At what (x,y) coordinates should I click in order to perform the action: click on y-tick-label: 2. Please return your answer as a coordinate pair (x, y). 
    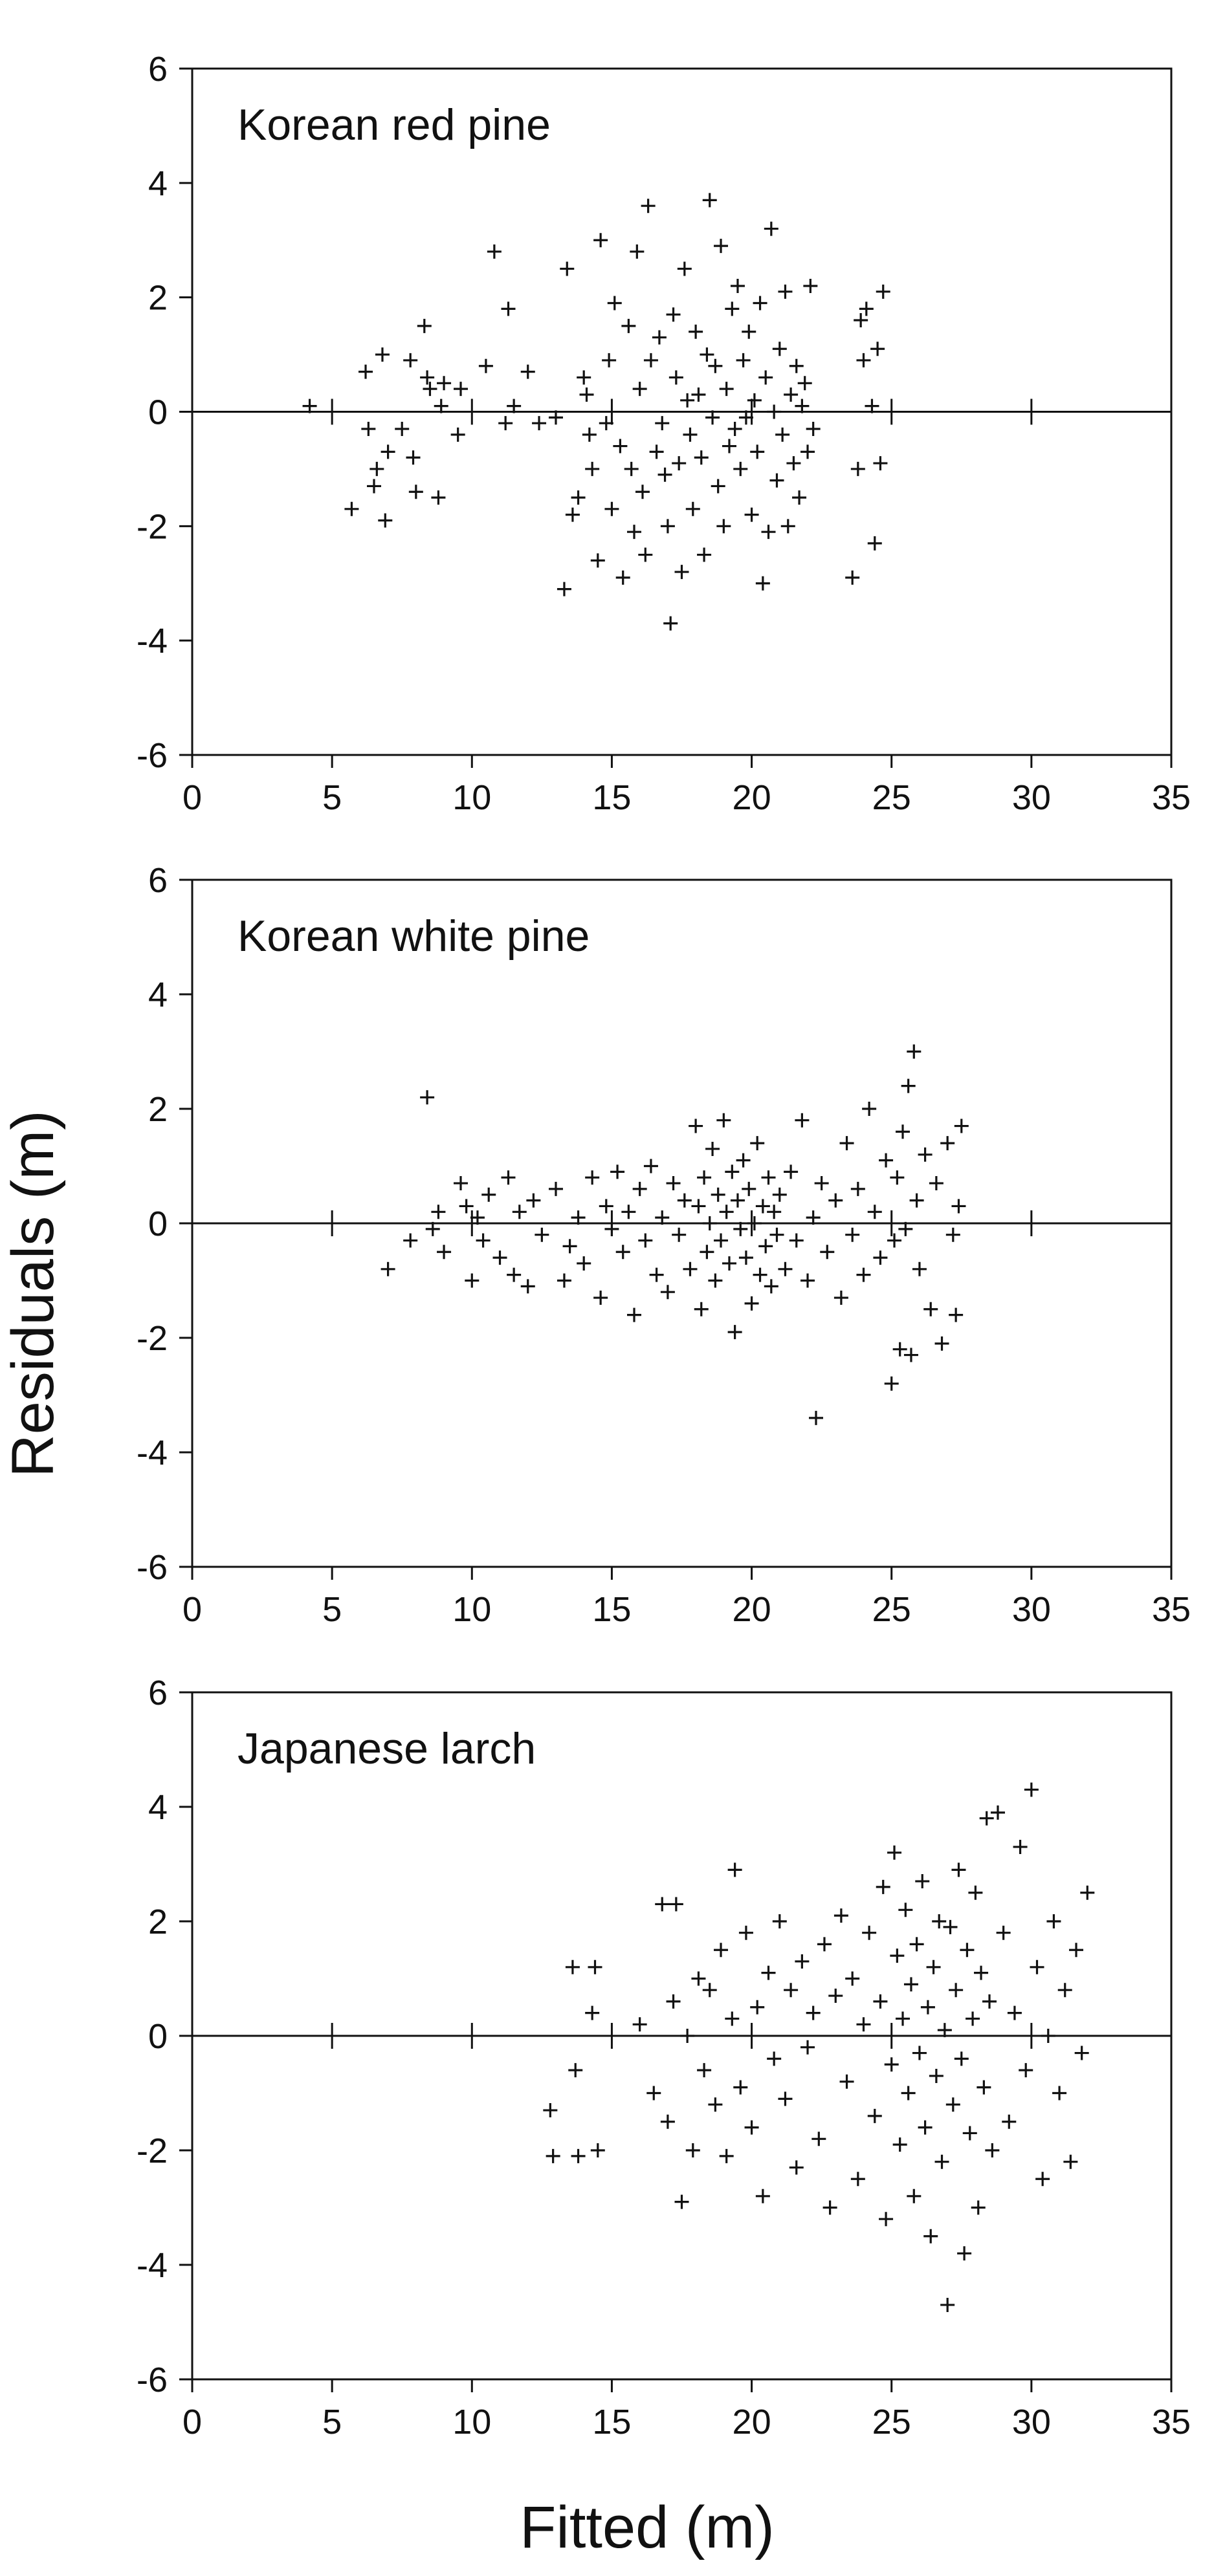
    Looking at the image, I should click on (158, 1922).